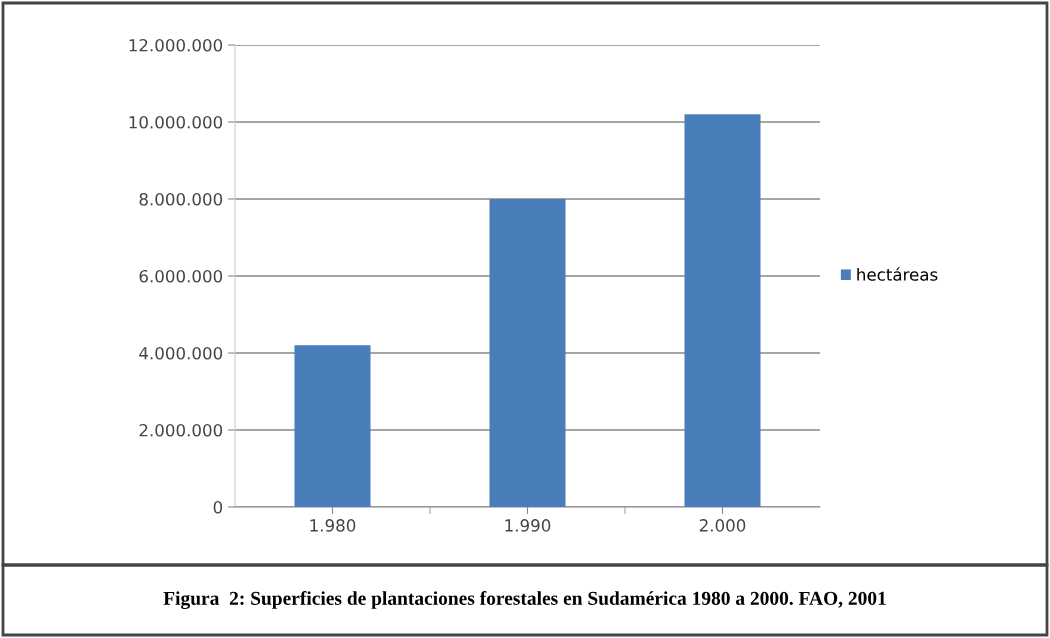 The image size is (1050, 638). Describe the element at coordinates (176, 45) in the screenshot. I see `y-tick-label: 12.000.000` at that location.